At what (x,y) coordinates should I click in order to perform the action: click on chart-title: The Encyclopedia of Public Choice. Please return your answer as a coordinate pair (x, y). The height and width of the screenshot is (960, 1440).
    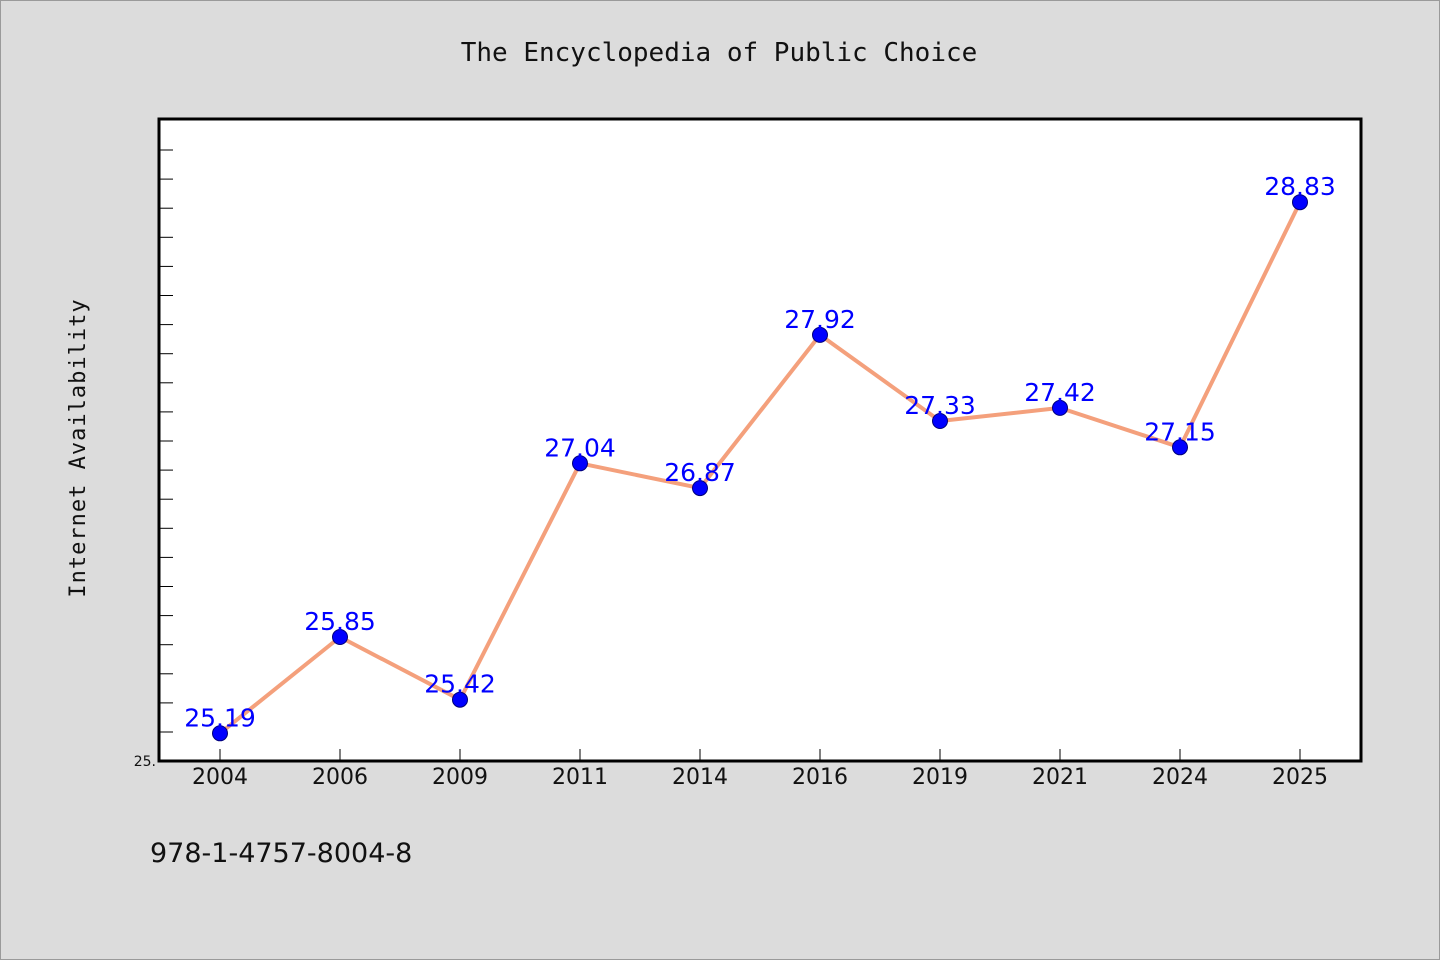
    Looking at the image, I should click on (719, 53).